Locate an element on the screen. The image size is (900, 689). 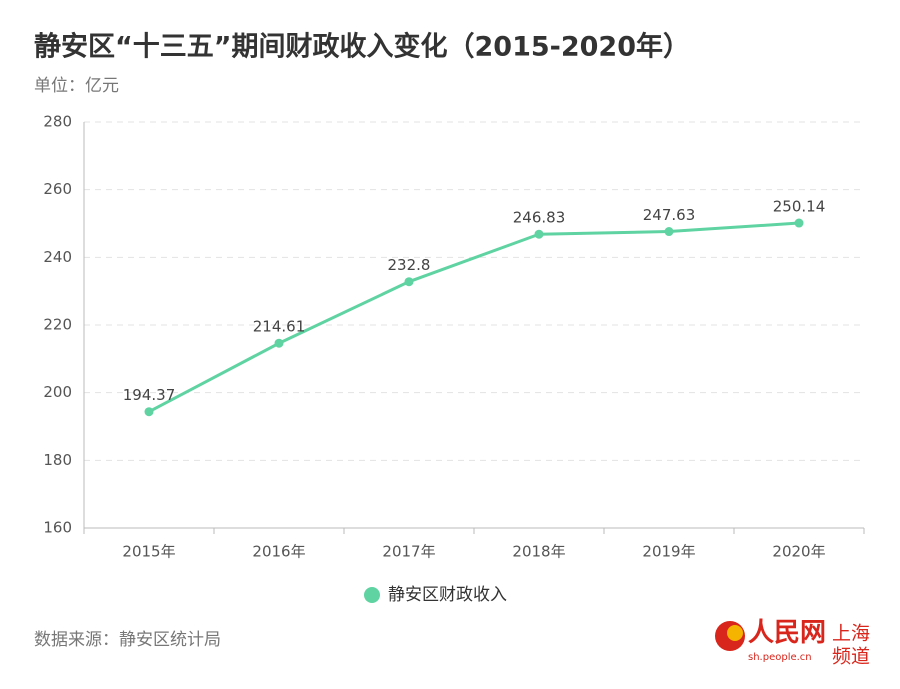
x-tick-label: 2020年 is located at coordinates (798, 552).